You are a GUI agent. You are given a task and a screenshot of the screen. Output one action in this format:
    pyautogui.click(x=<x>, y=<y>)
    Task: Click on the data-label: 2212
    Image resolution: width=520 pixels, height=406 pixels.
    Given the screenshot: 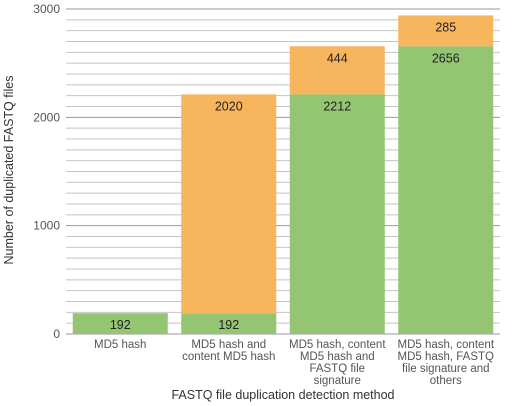 What is the action you would take?
    pyautogui.click(x=337, y=106)
    